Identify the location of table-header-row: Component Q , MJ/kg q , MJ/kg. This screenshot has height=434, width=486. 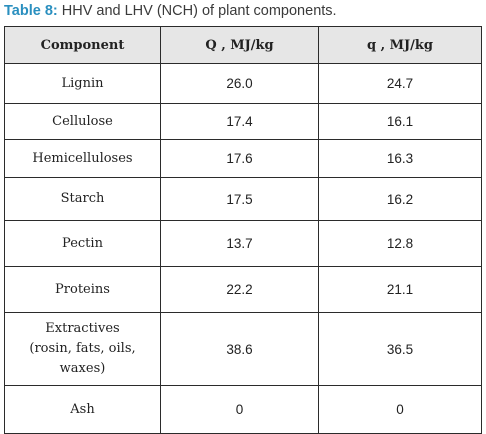
(243, 45).